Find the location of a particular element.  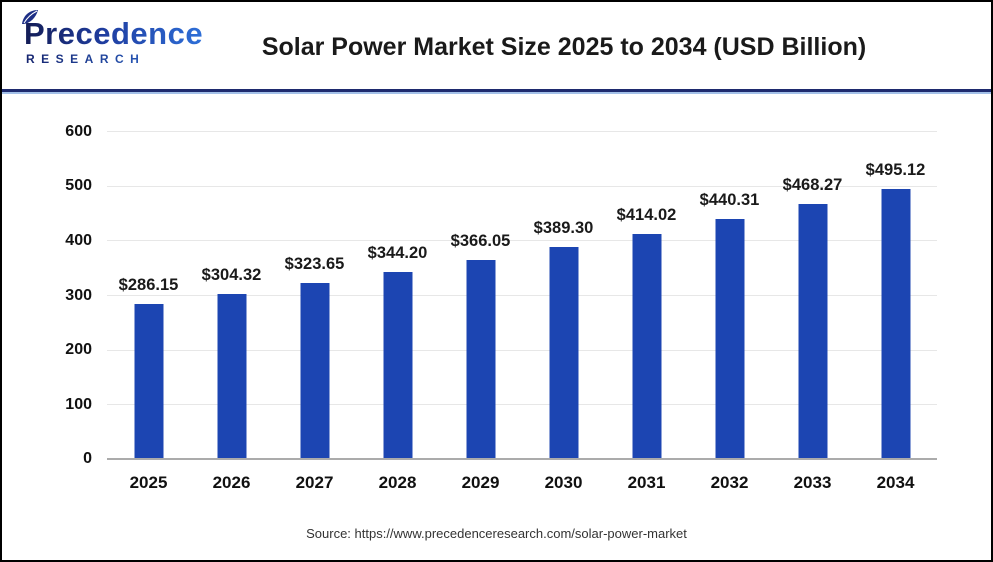

bar-column: $468.27 2033 is located at coordinates (812, 312).